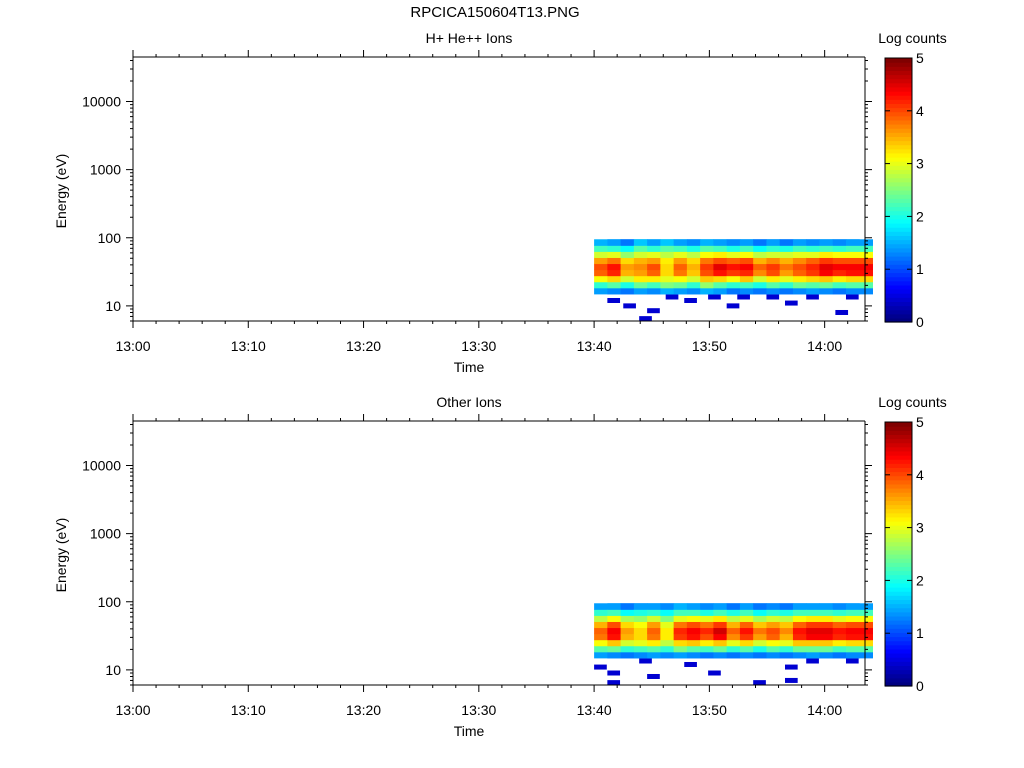 This screenshot has width=1024, height=768. I want to click on colorbar-tick-label: 5, so click(920, 422).